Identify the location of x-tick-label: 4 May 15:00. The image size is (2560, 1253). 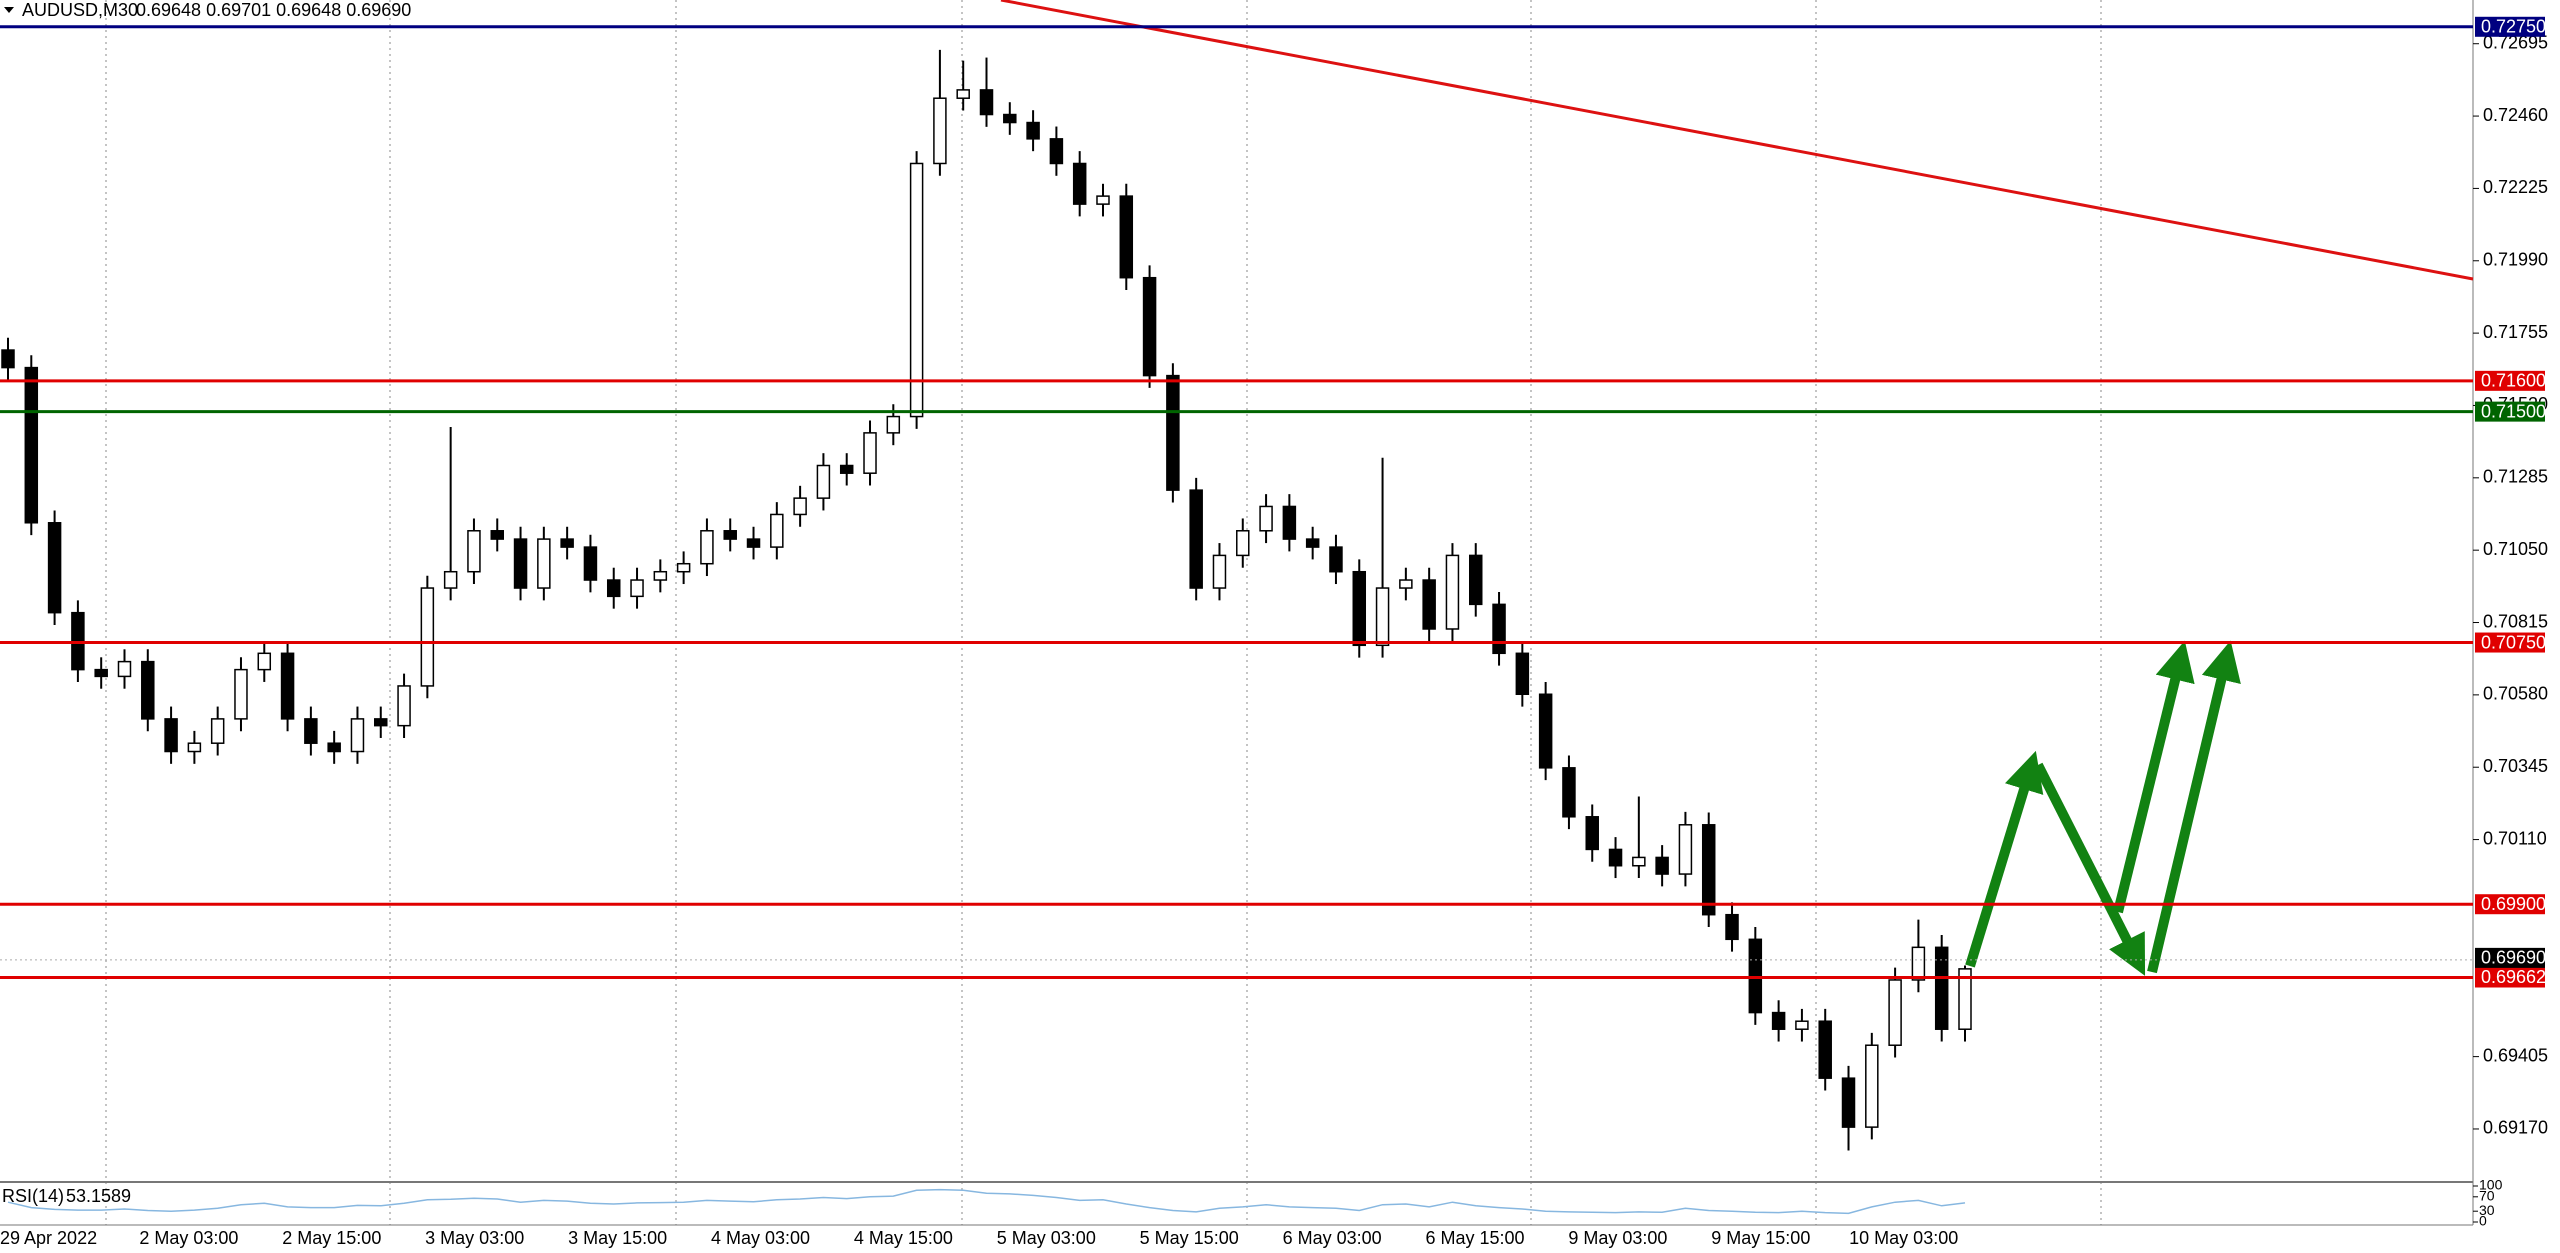
(903, 1238).